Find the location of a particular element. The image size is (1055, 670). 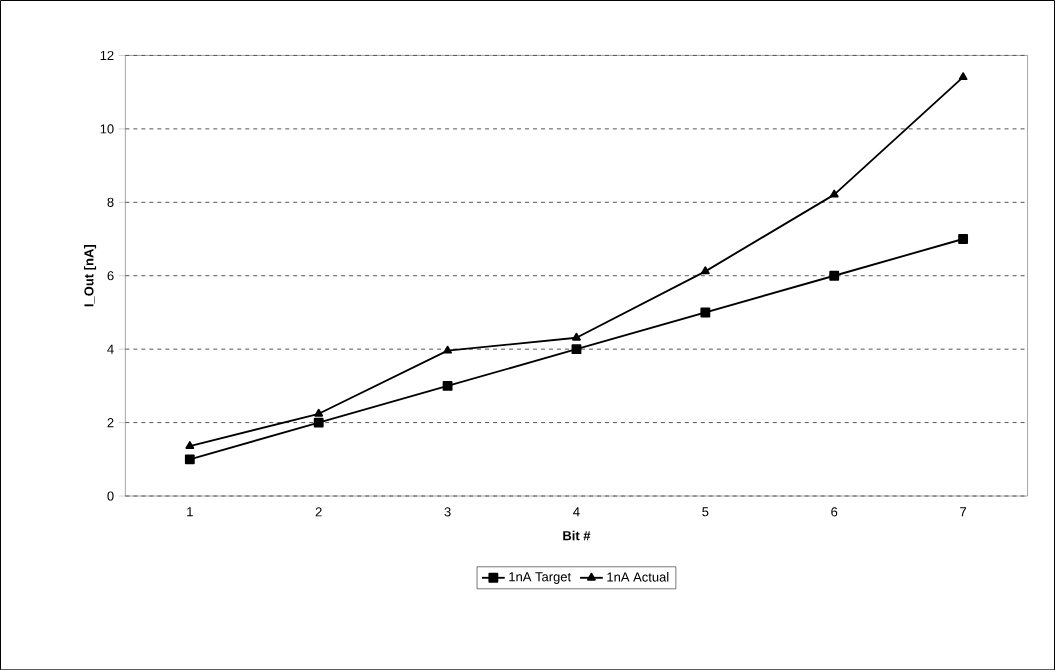

x-tick-label: 1 is located at coordinates (190, 512).